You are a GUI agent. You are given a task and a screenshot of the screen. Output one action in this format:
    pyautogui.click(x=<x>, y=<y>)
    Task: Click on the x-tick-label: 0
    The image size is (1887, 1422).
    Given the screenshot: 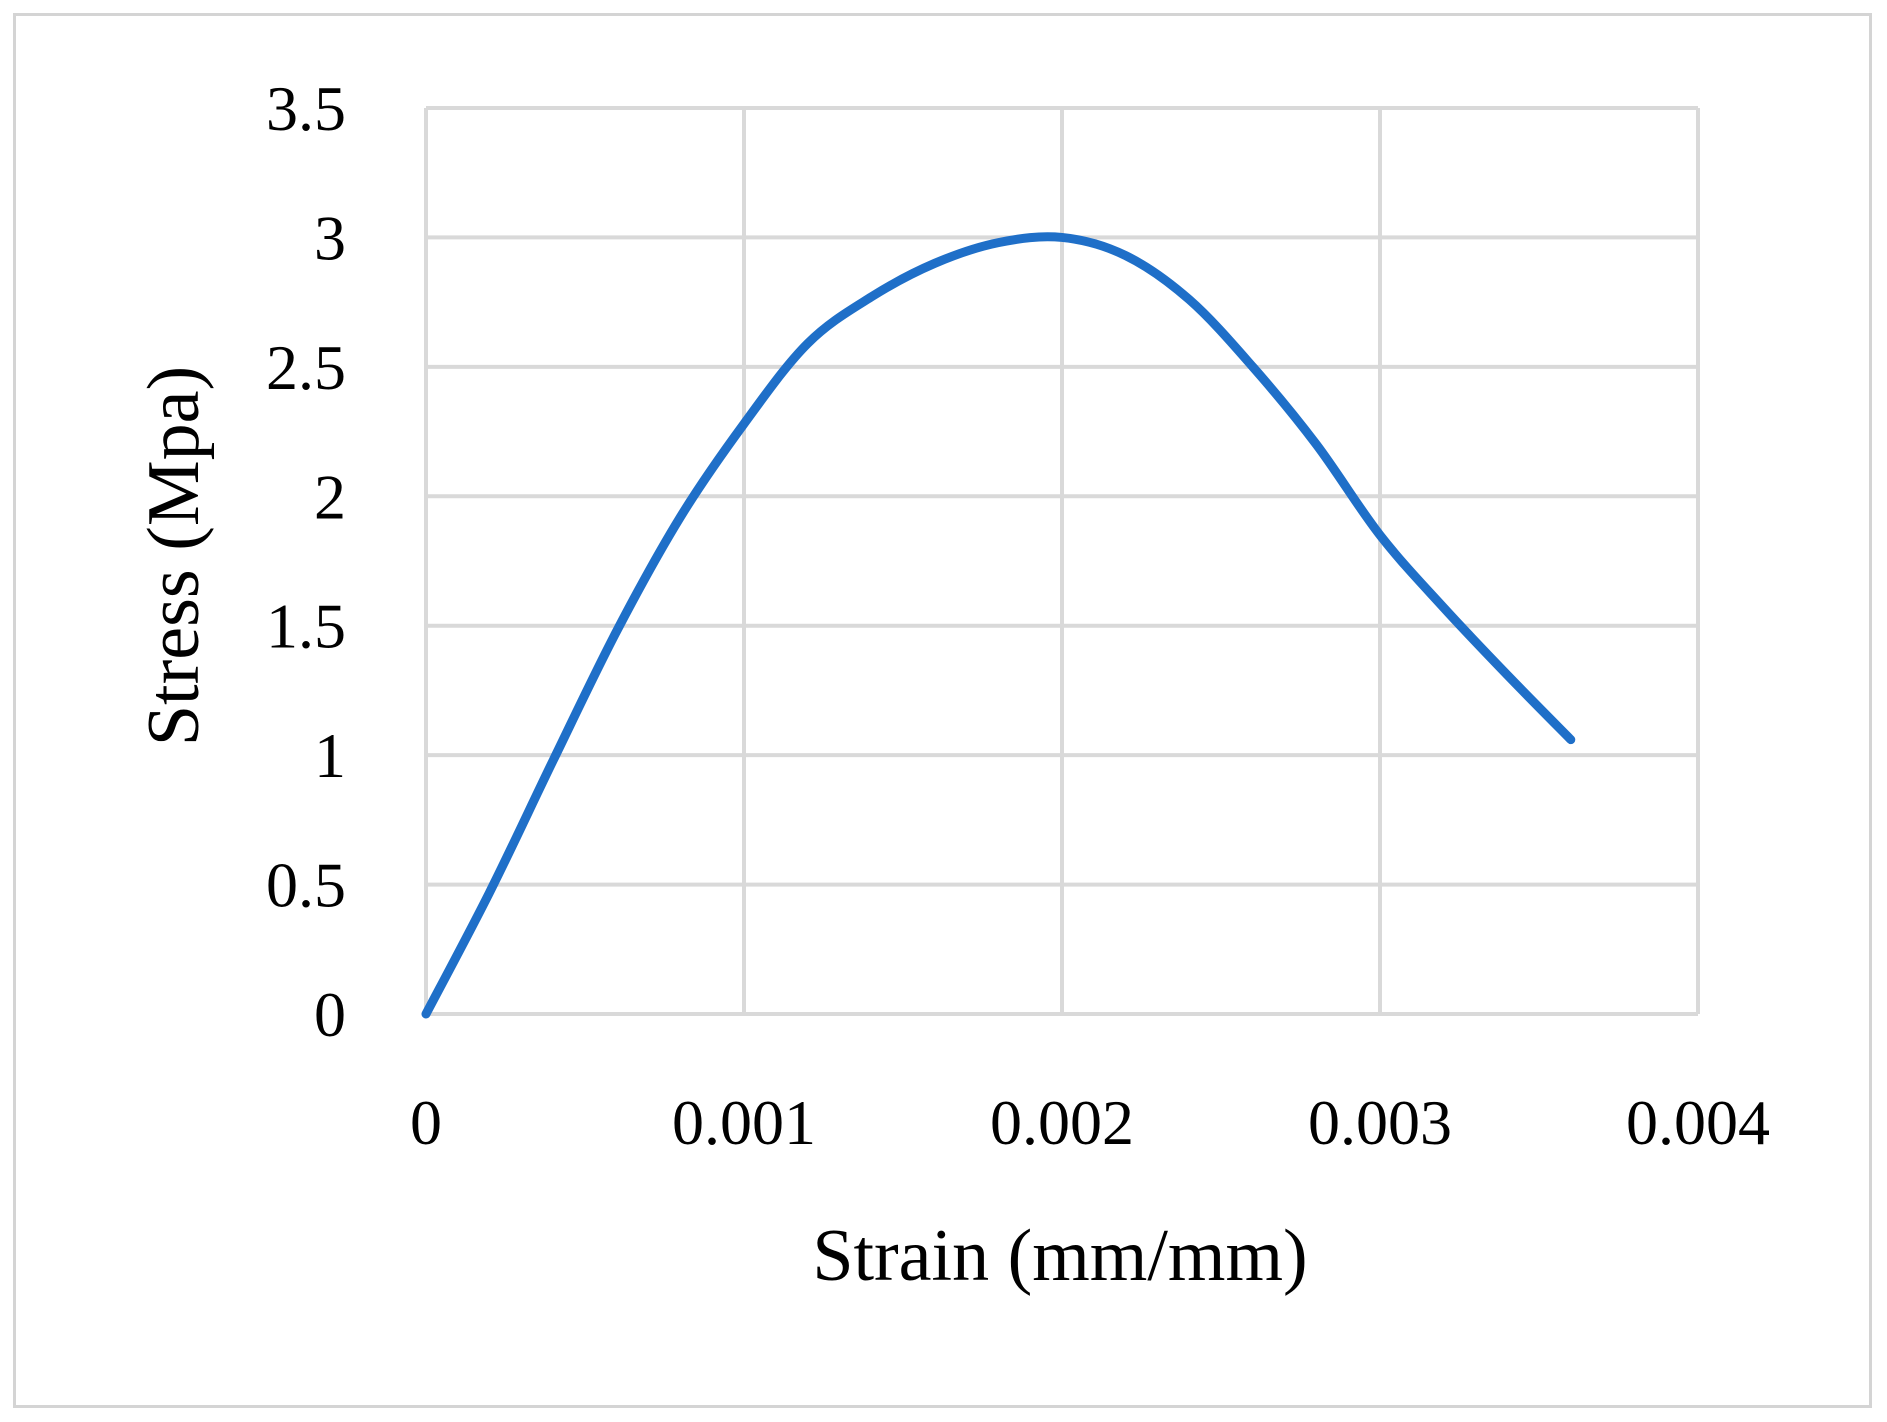 What is the action you would take?
    pyautogui.click(x=426, y=1122)
    